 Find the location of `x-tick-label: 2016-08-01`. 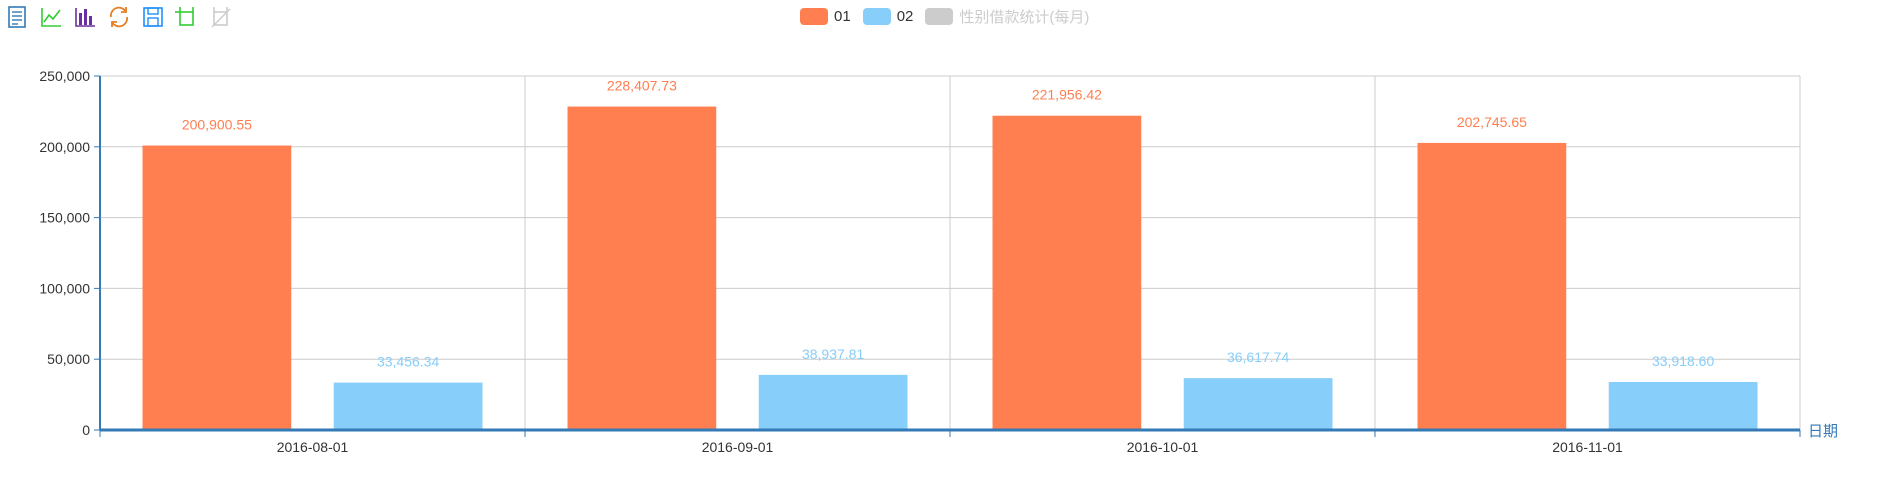

x-tick-label: 2016-08-01 is located at coordinates (313, 447).